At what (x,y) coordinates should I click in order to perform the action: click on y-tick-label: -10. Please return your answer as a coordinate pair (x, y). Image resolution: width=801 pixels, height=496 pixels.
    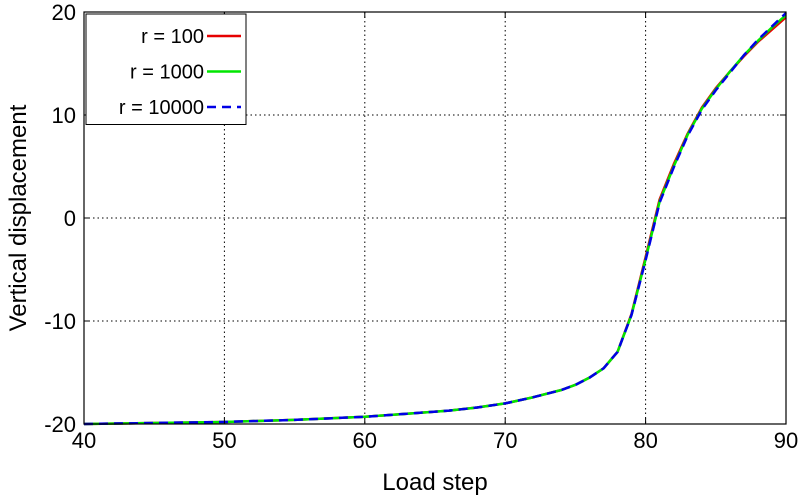
    Looking at the image, I should click on (60, 321).